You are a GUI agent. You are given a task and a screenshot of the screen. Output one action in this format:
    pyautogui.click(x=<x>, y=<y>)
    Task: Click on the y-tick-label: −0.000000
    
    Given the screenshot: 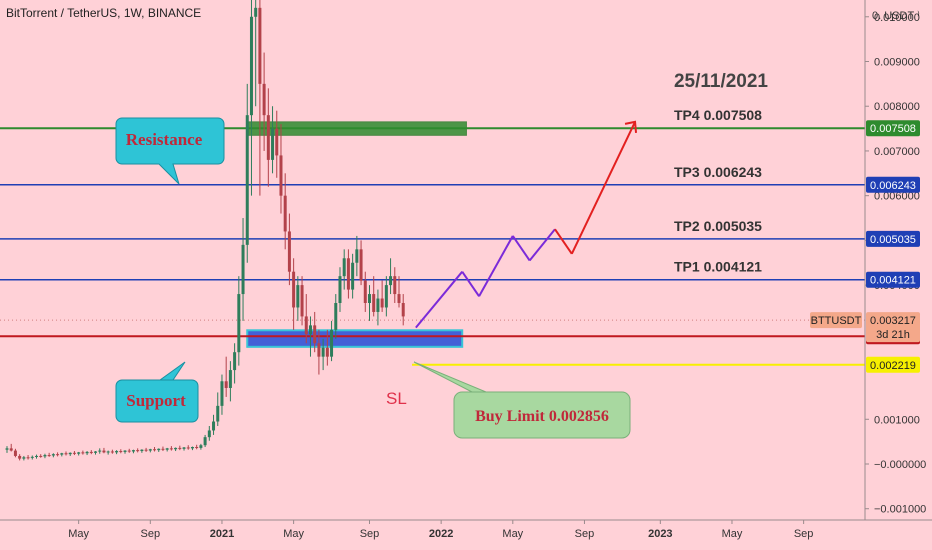 What is the action you would take?
    pyautogui.click(x=900, y=465)
    